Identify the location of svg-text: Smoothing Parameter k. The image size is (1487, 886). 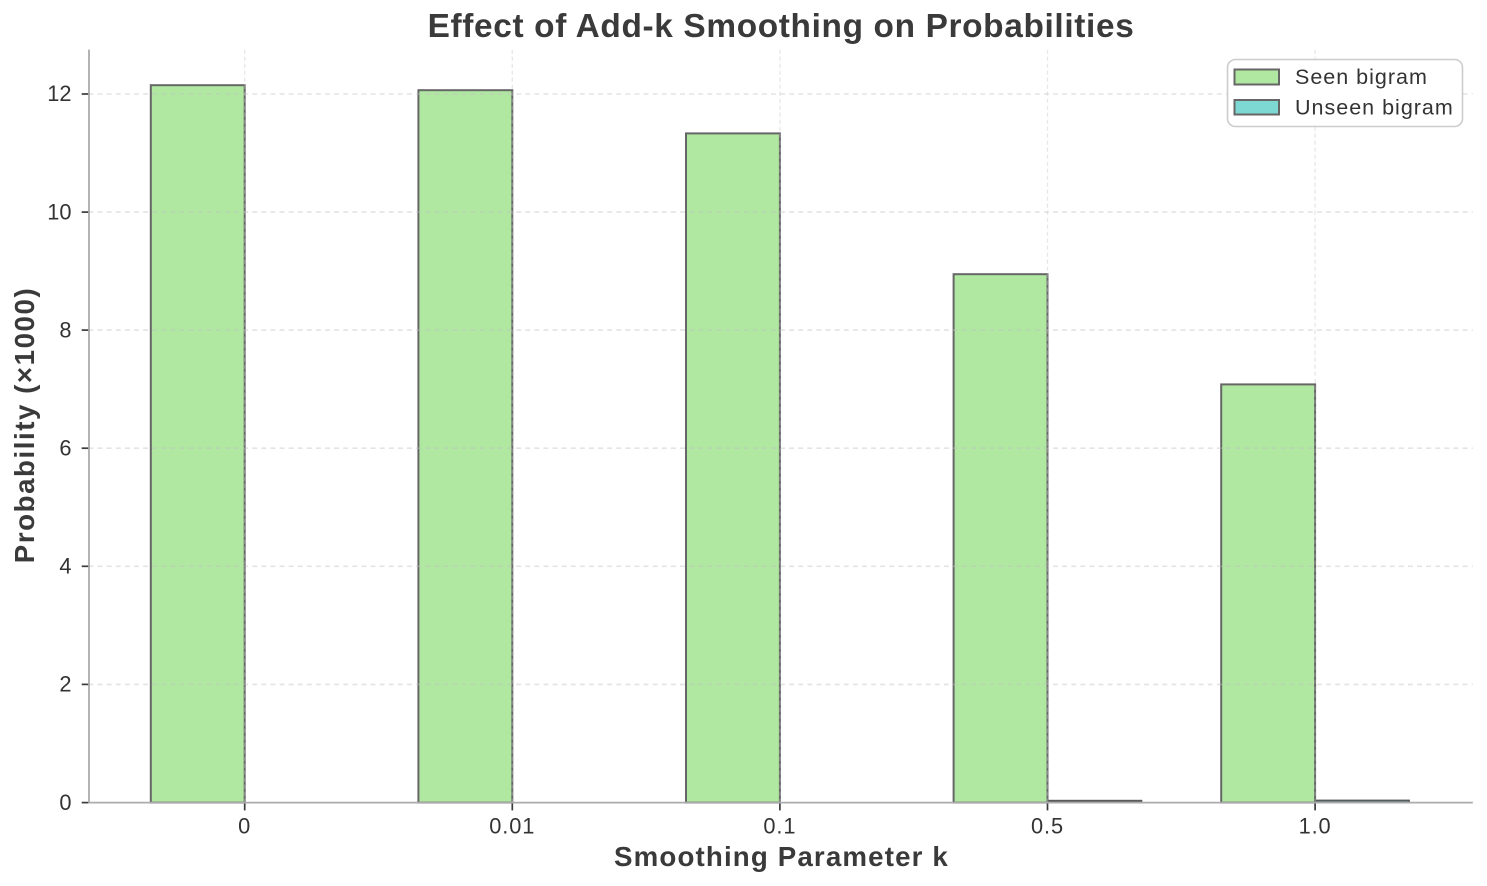
(781, 856).